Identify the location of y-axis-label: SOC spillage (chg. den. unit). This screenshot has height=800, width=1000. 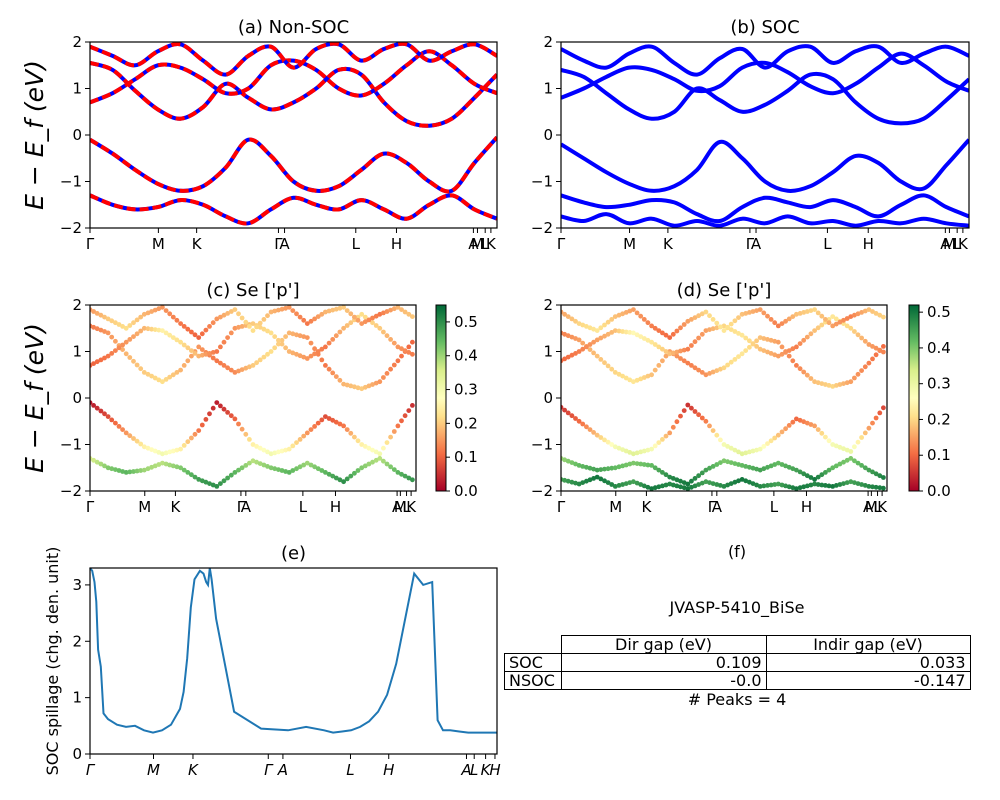
(52, 661).